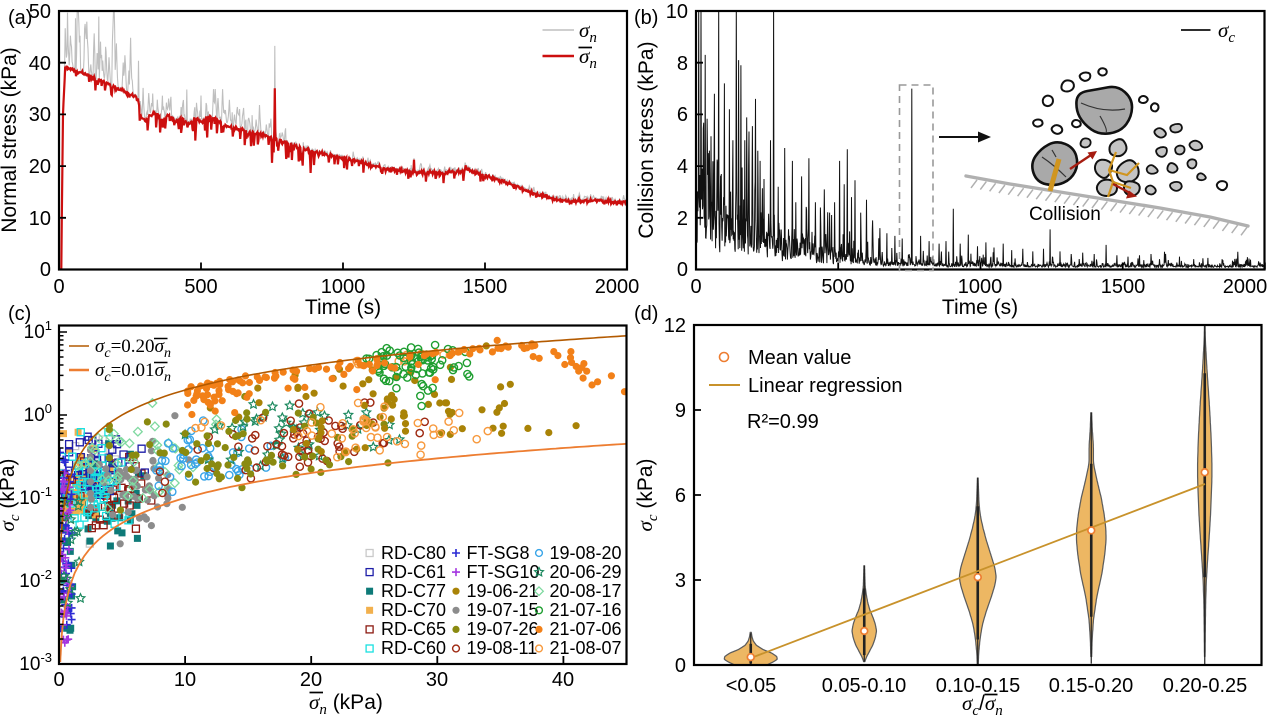  Describe the element at coordinates (498, 553) in the screenshot. I see `svg-text: FT-SG8` at that location.